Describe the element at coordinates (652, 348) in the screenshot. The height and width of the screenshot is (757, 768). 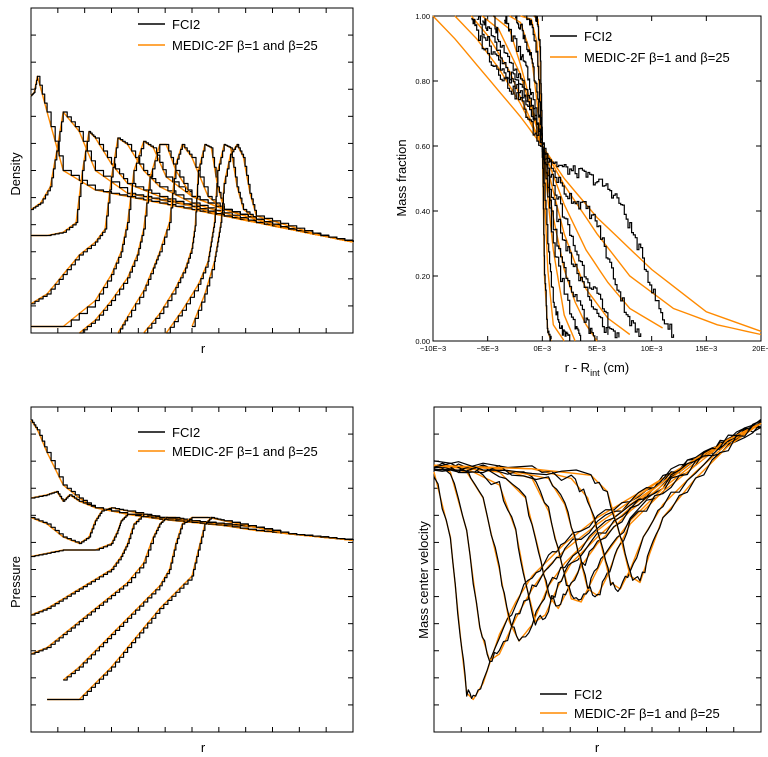
I see `x-tick-label: 10E−3` at that location.